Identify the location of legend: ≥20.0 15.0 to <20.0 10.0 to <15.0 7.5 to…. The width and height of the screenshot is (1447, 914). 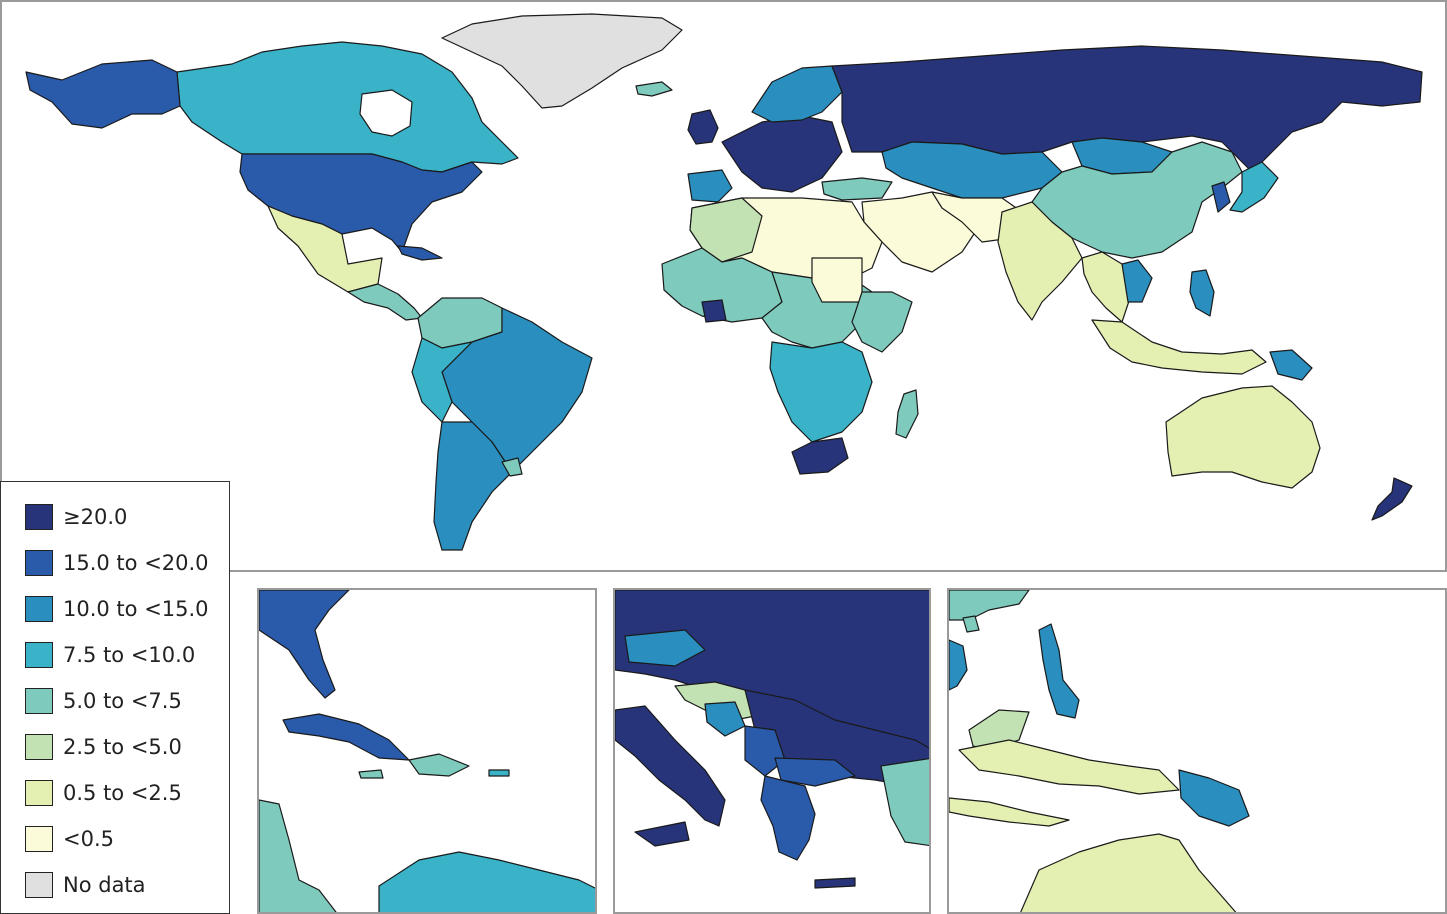
(115, 697).